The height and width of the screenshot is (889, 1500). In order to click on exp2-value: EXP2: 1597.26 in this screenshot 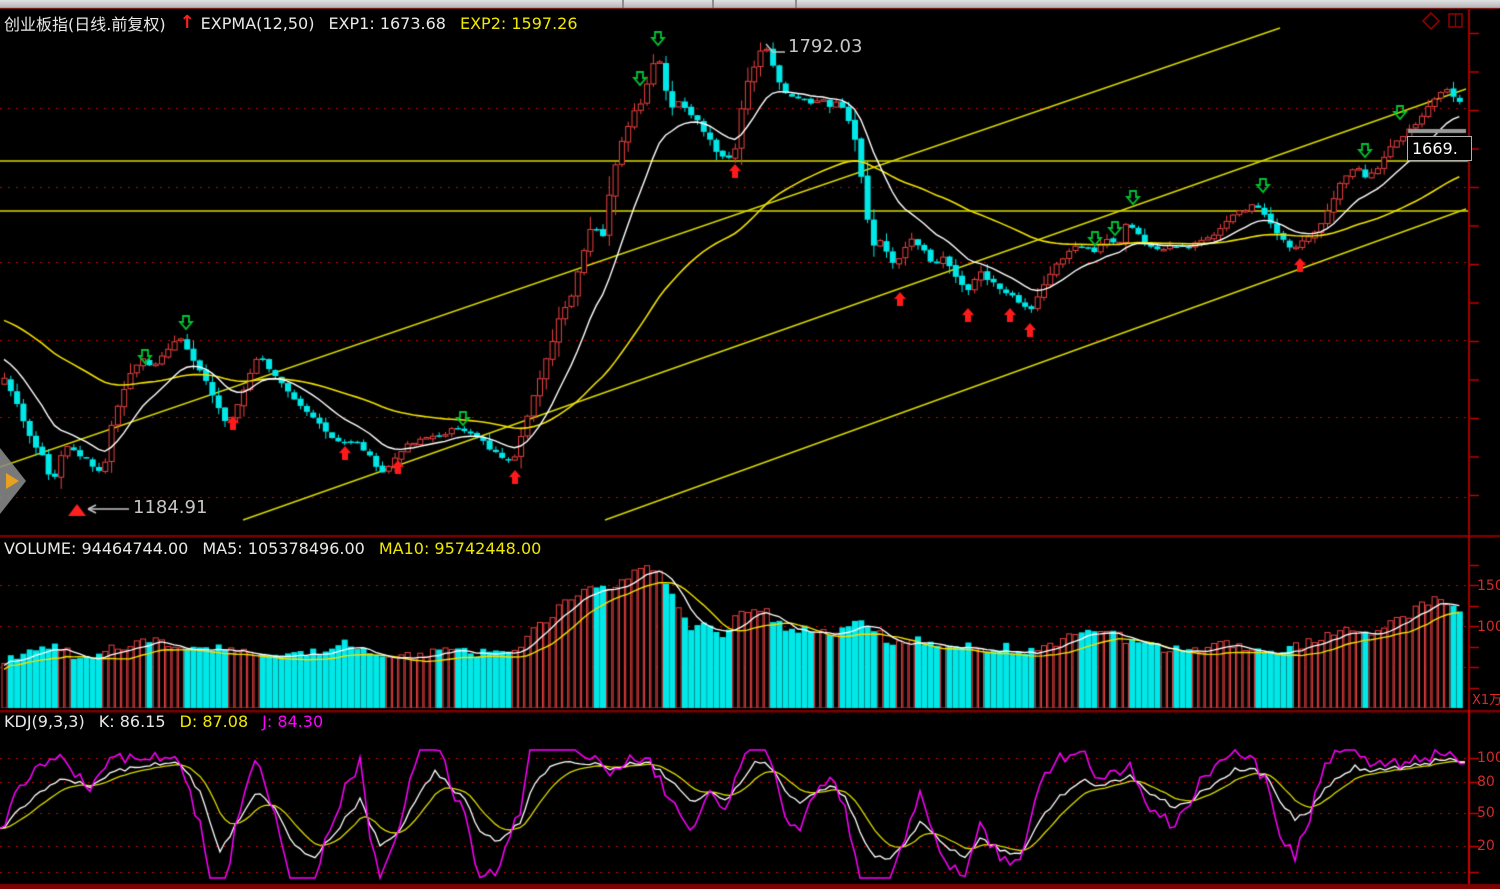, I will do `click(518, 23)`.